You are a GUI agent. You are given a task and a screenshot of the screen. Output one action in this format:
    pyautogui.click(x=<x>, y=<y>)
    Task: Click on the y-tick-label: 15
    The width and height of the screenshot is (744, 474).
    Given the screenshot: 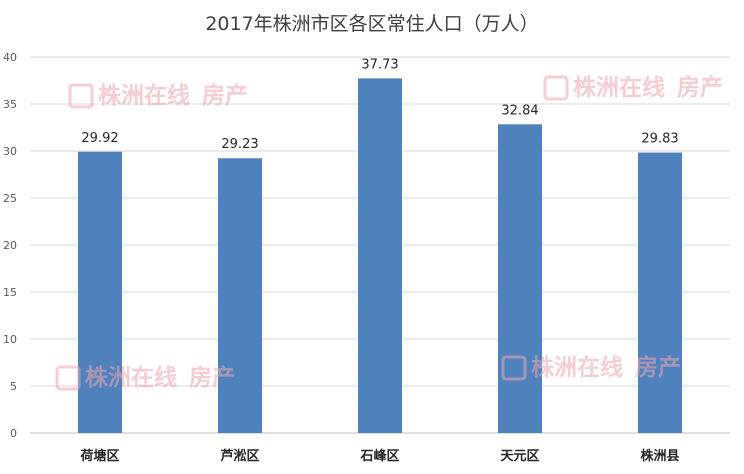 What is the action you would take?
    pyautogui.click(x=10, y=292)
    